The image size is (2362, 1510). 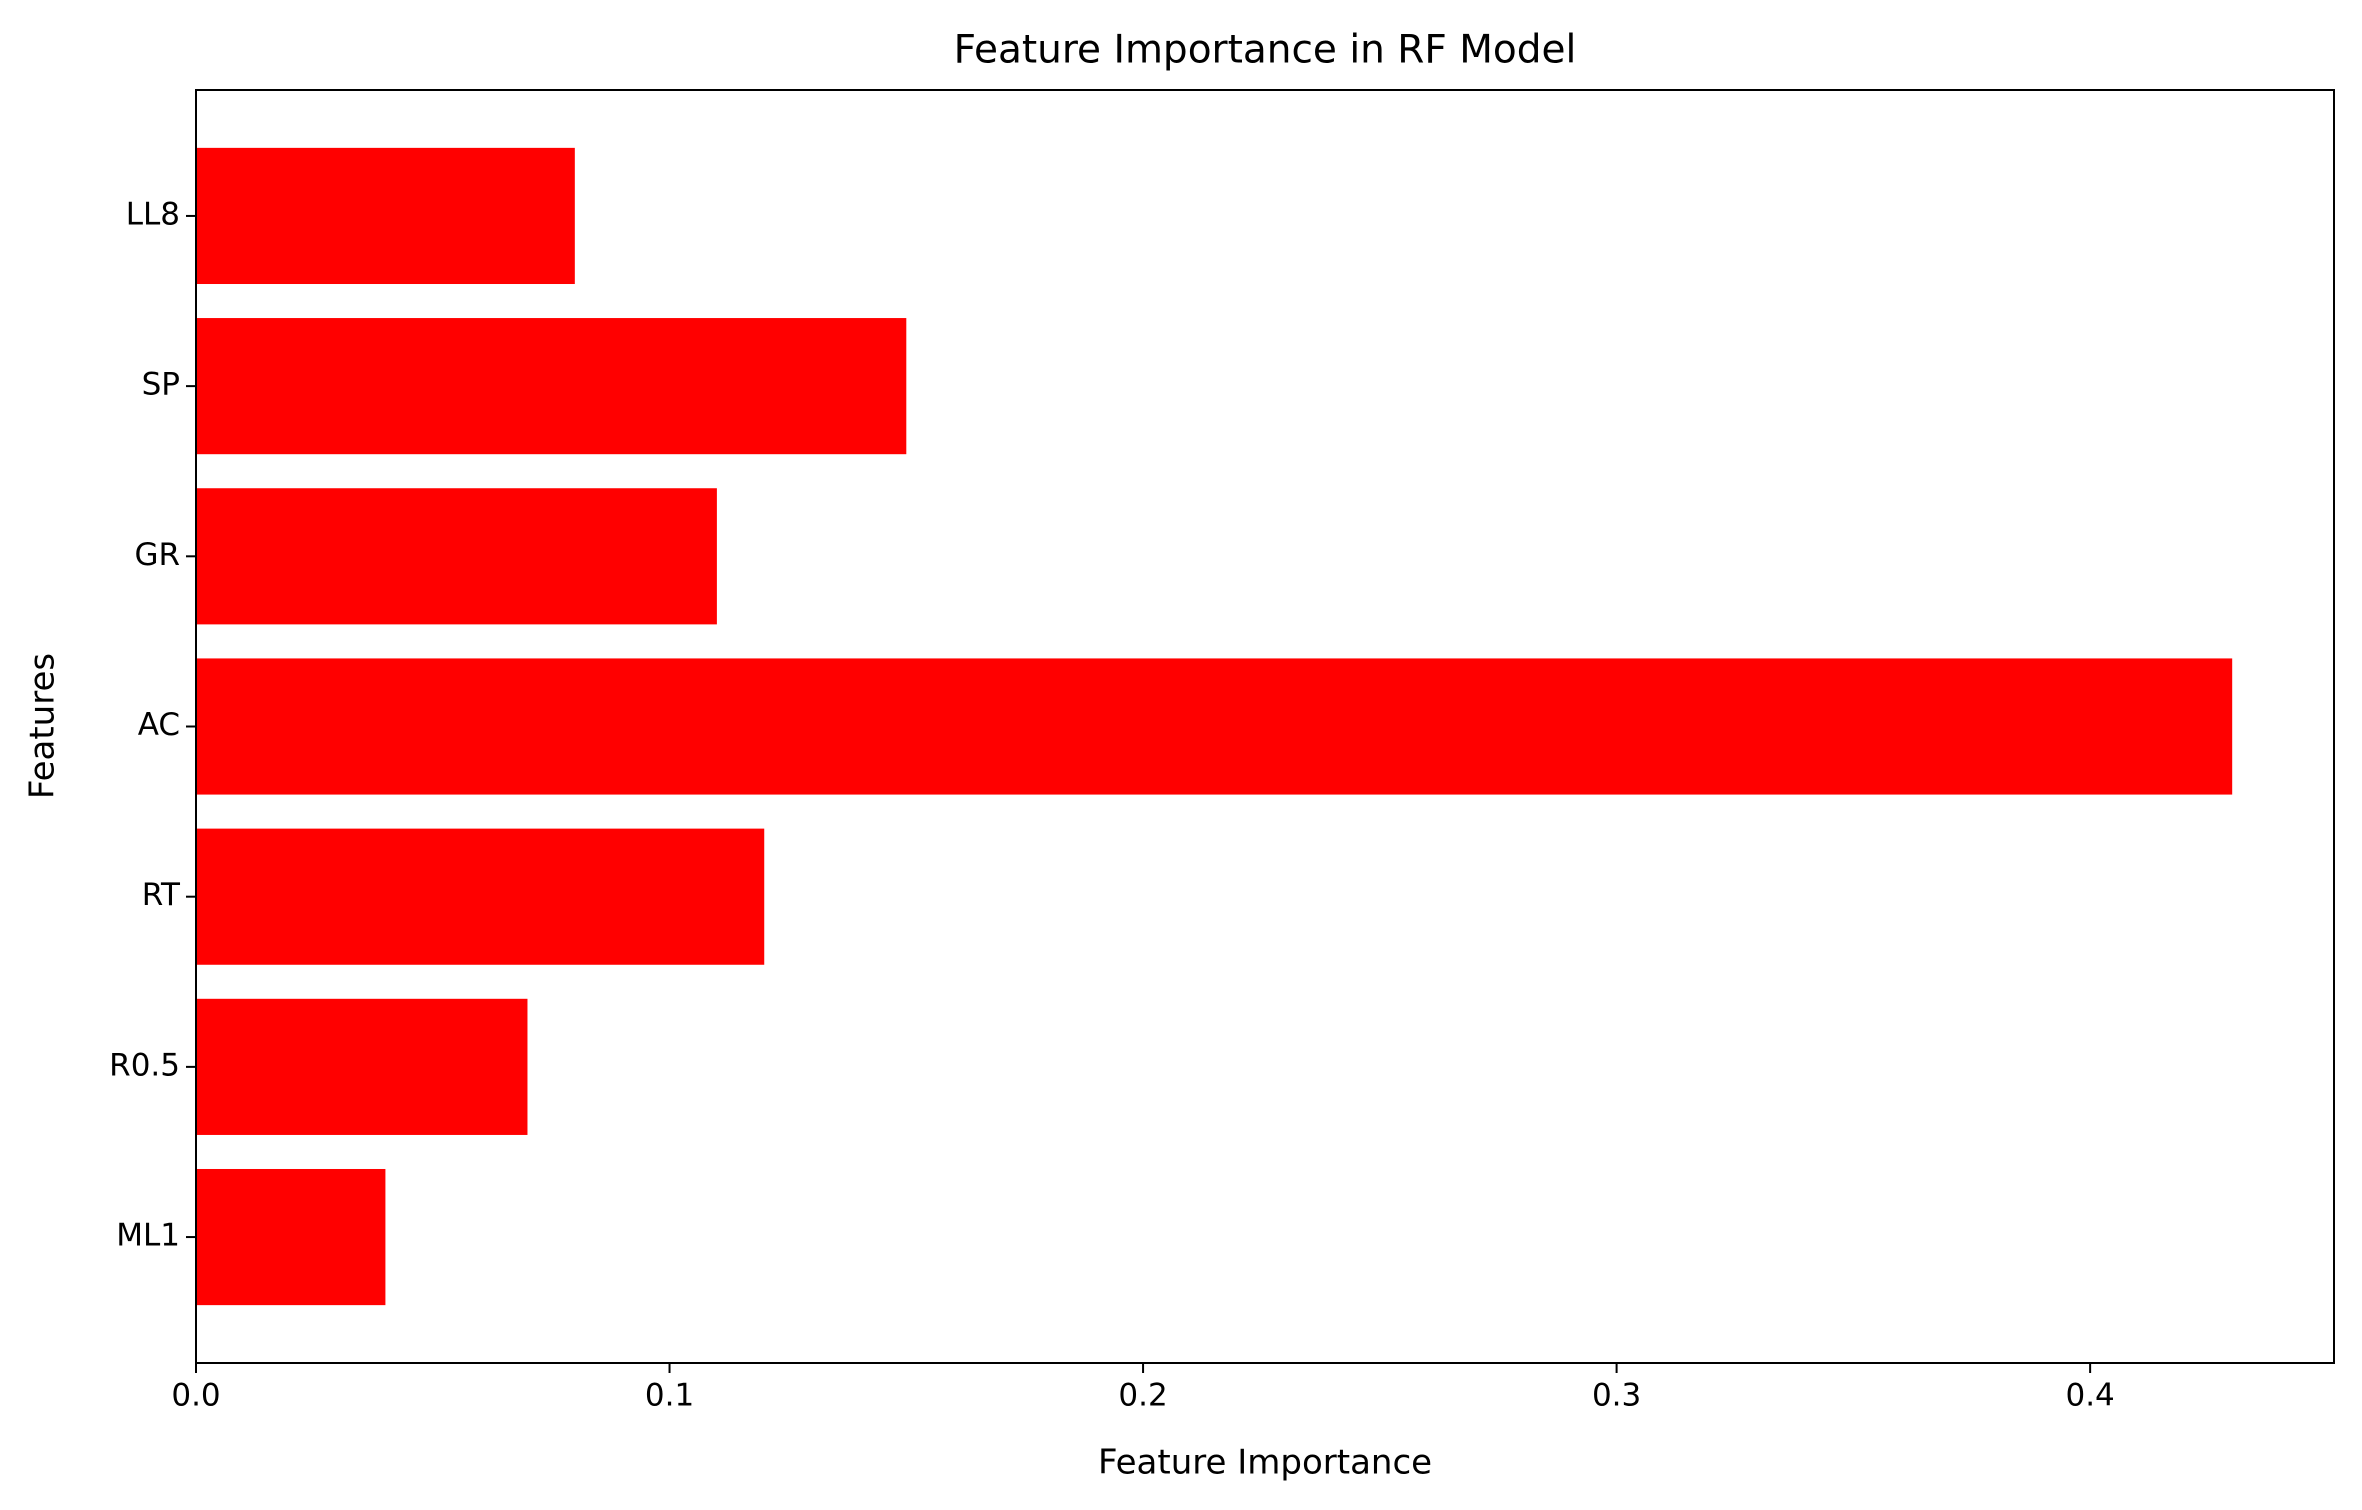 What do you see at coordinates (161, 385) in the screenshot?
I see `y-tick-label: SP` at bounding box center [161, 385].